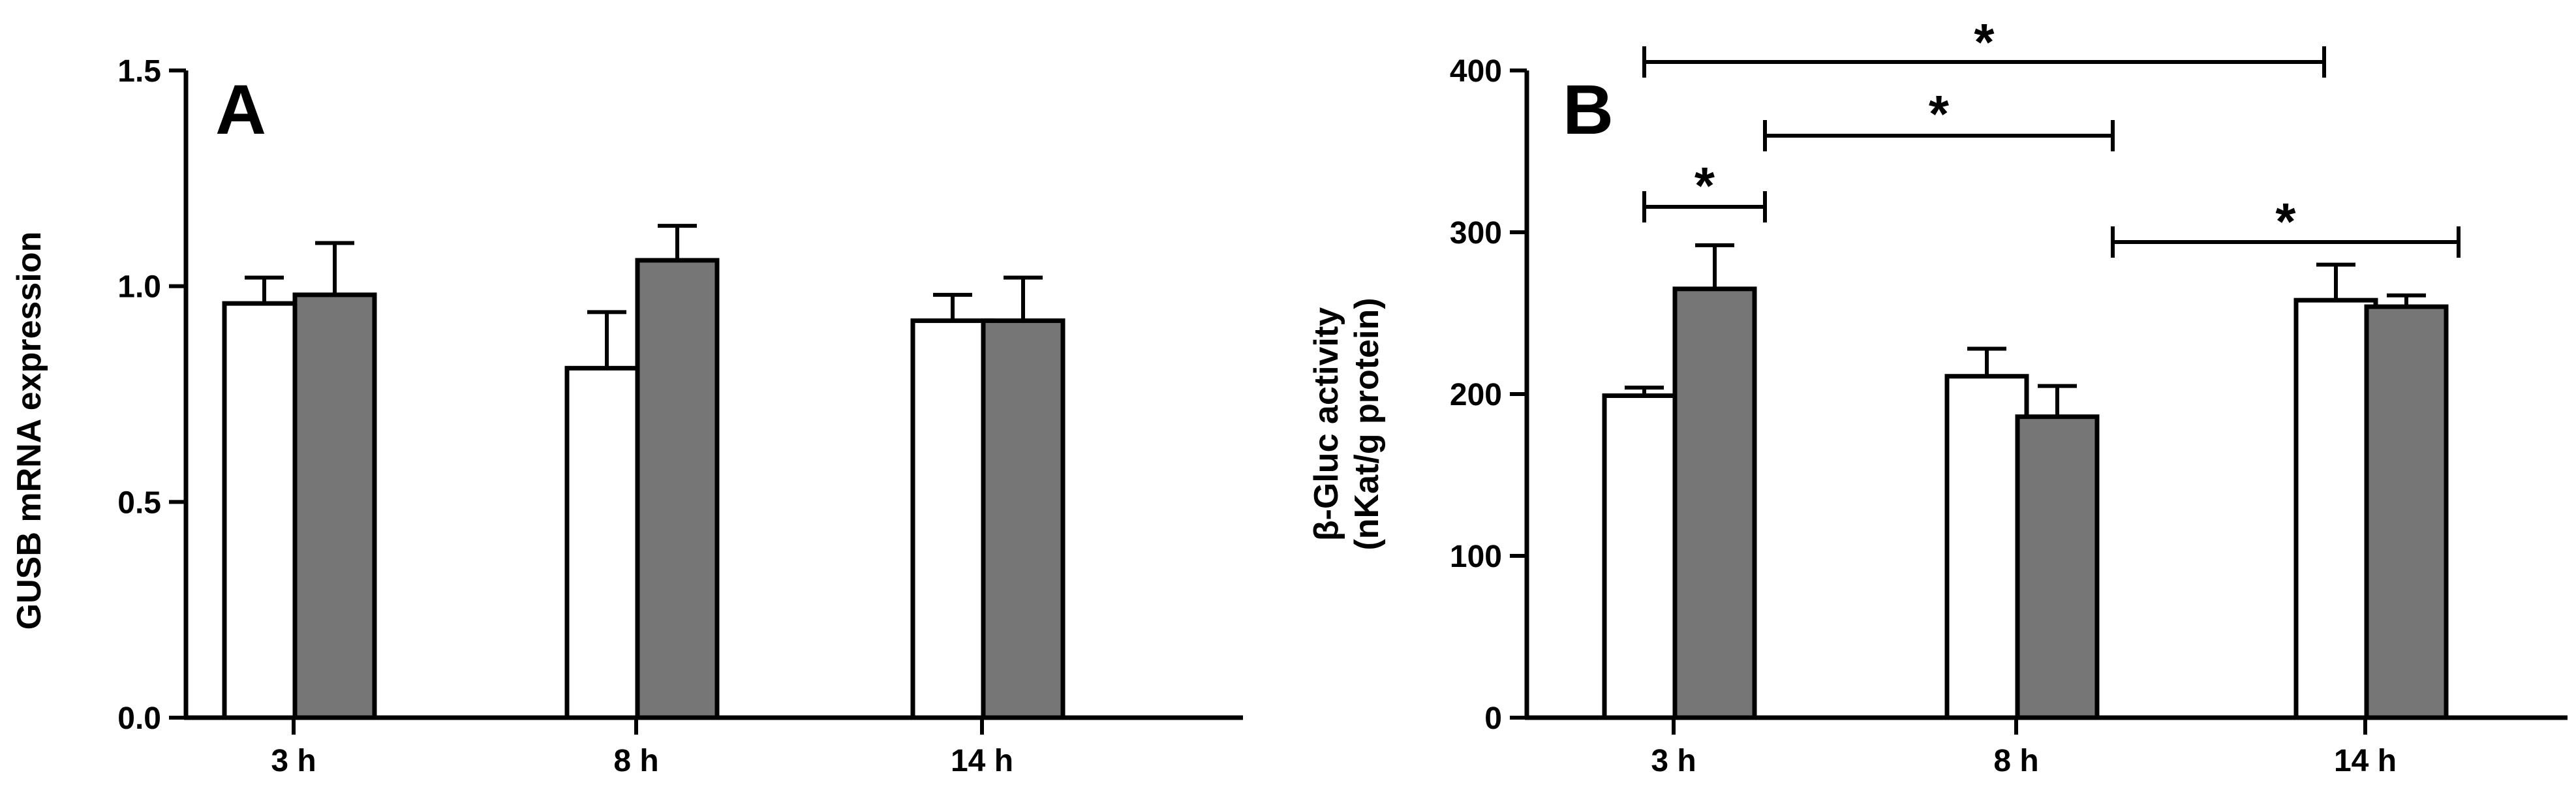 The image size is (2576, 809). Describe the element at coordinates (29, 431) in the screenshot. I see `panel-a-y-axis-label: GUSB mRNA expression` at that location.